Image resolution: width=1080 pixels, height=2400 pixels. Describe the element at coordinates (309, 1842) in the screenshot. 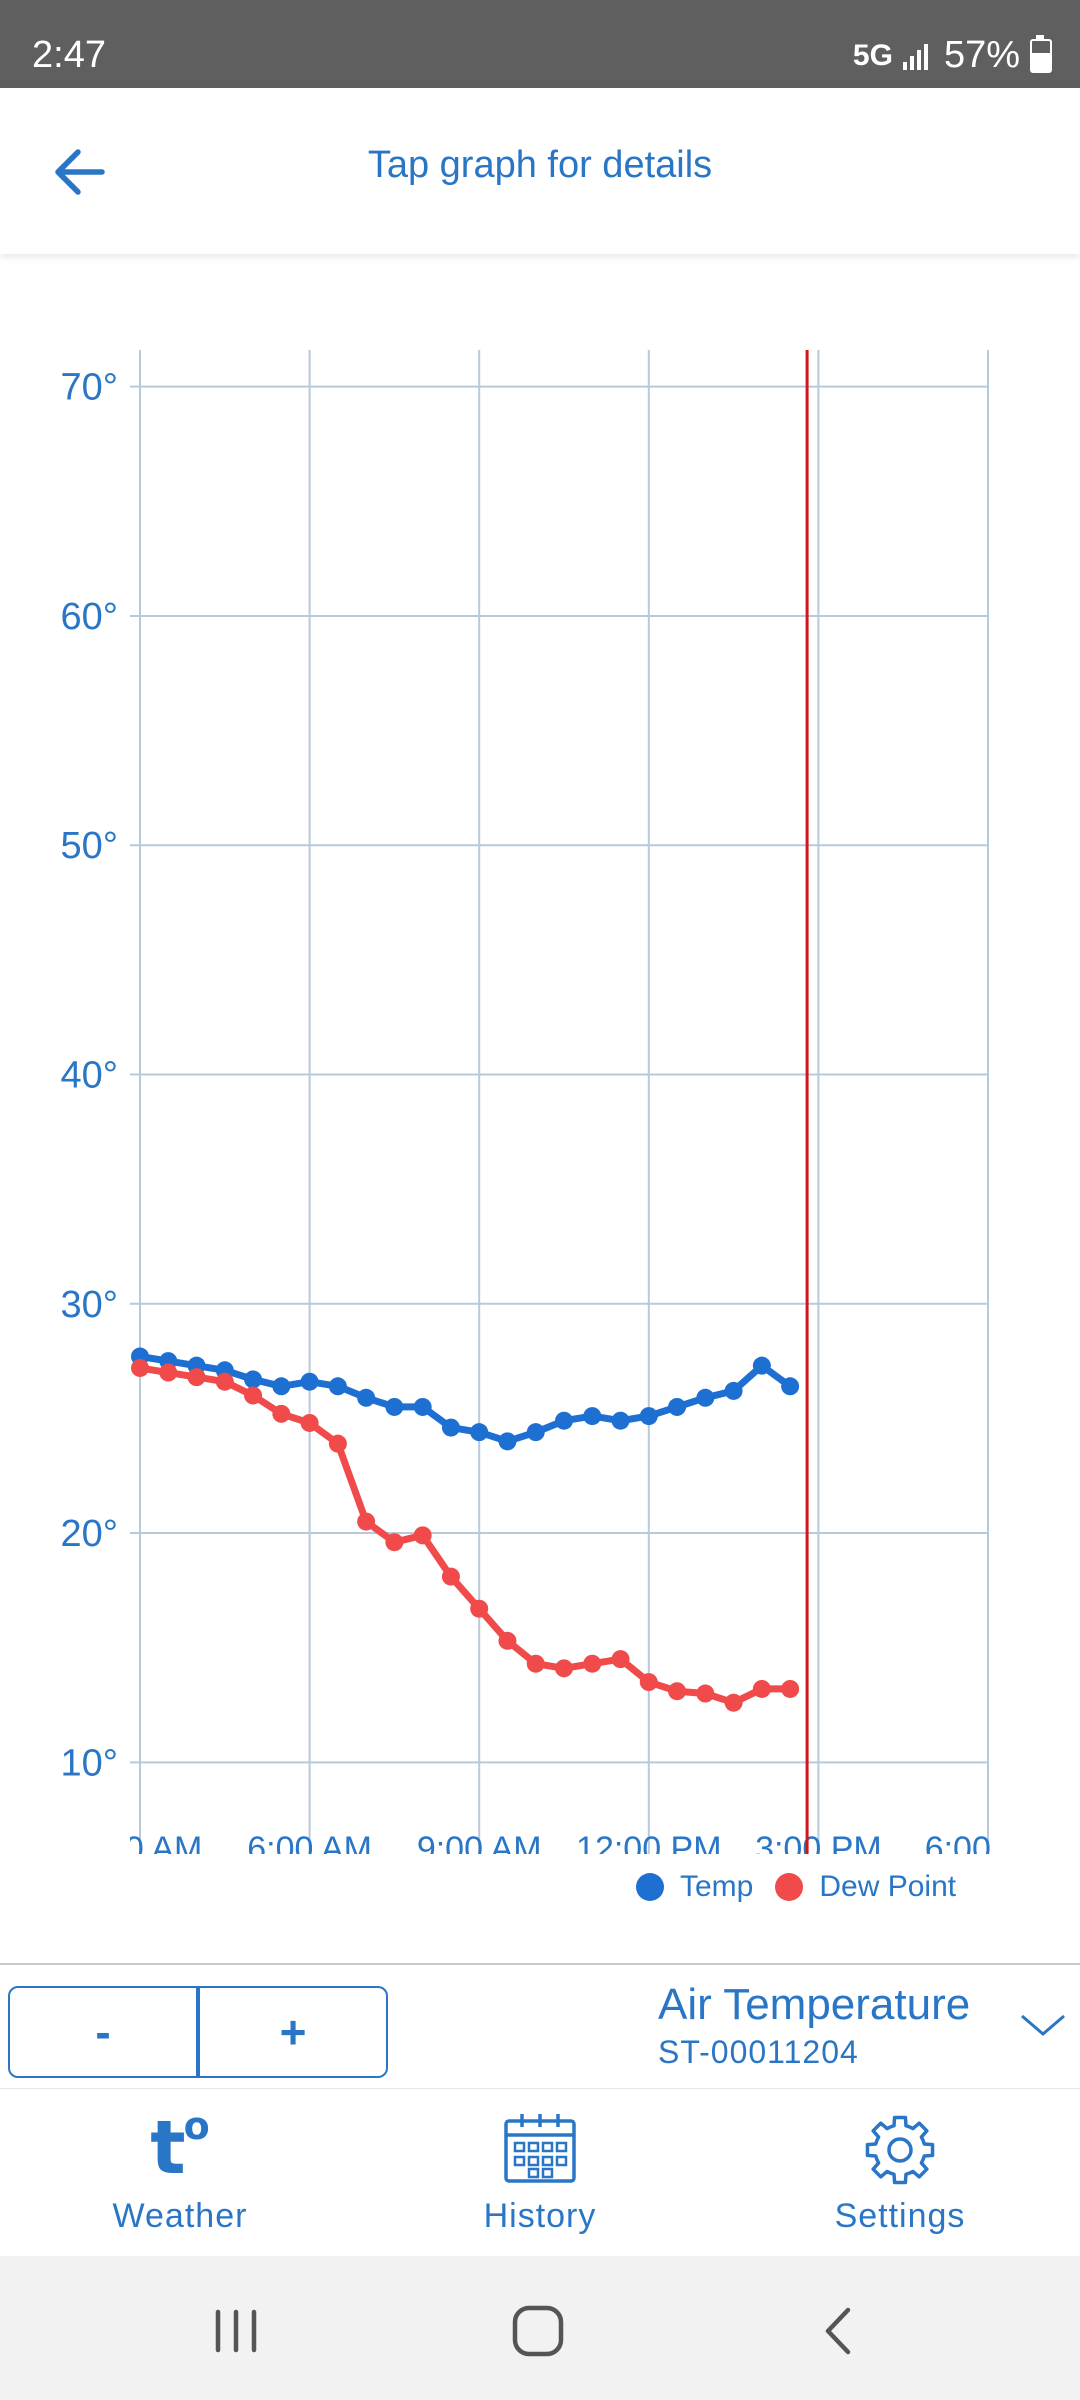

I see `x-tick-label: 6:00 AM` at that location.